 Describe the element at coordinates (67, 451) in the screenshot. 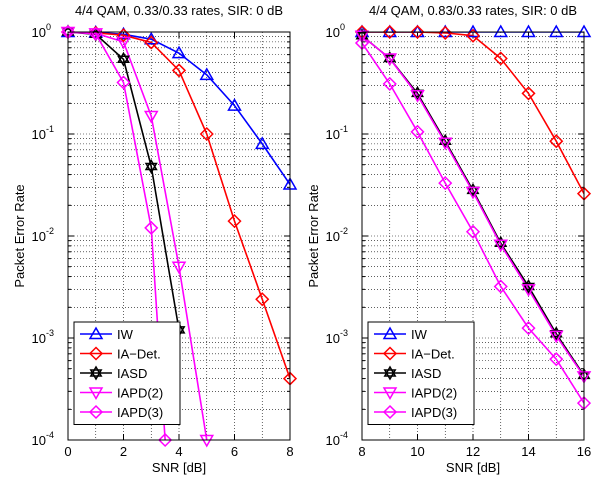

I see `x-tick-label: 0` at that location.